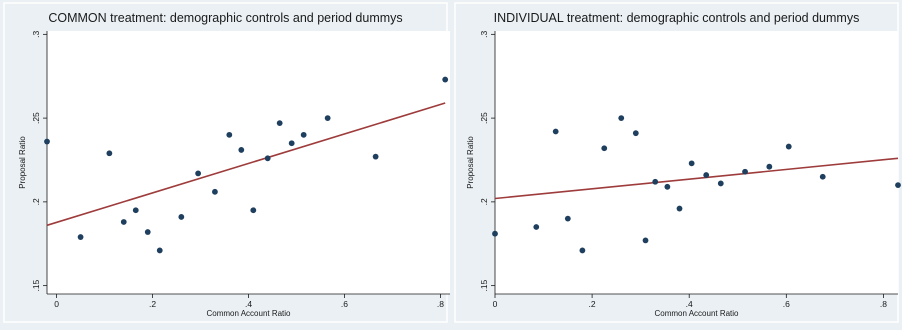  I want to click on fit-line, so click(696, 178).